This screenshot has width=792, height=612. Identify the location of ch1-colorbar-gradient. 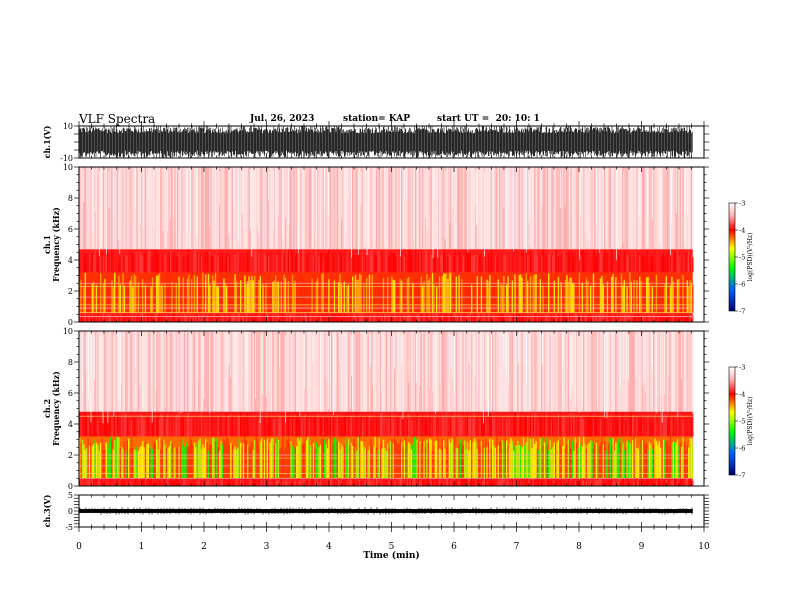
(732, 257).